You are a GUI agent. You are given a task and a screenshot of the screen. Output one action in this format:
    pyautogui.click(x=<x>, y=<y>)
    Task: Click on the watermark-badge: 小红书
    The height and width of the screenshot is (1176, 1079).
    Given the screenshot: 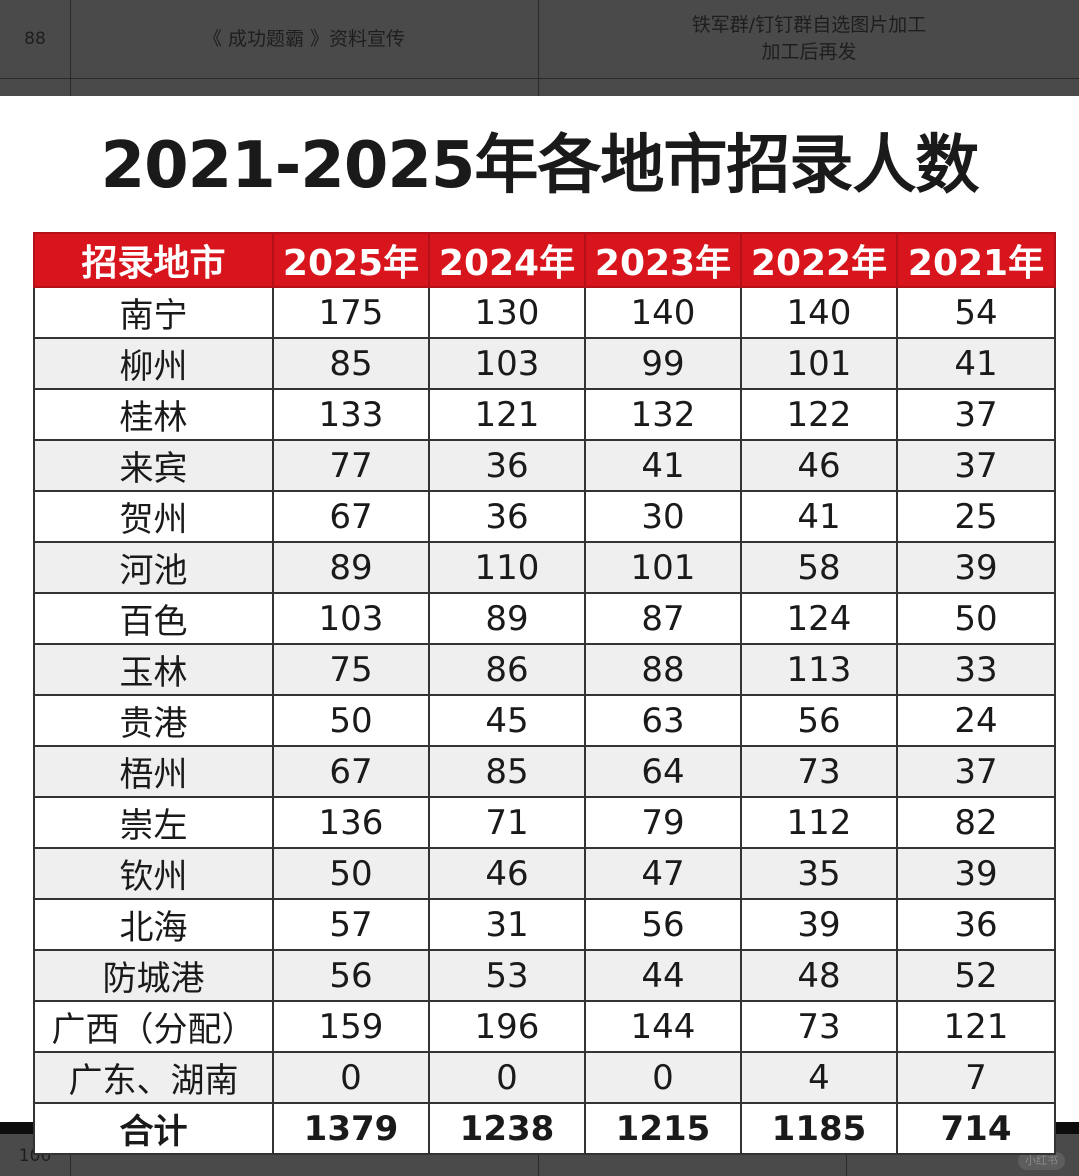 What is the action you would take?
    pyautogui.click(x=1041, y=1161)
    